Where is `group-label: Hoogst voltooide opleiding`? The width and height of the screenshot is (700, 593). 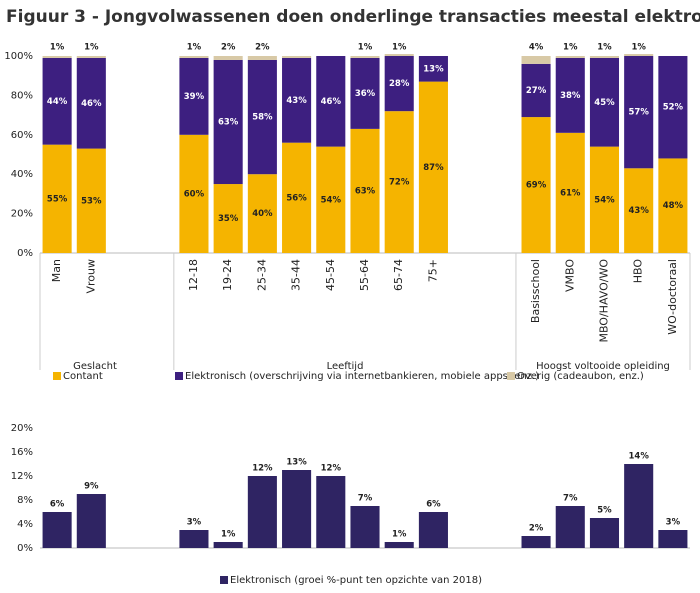 group-label: Hoogst voltooide opleiding is located at coordinates (603, 366).